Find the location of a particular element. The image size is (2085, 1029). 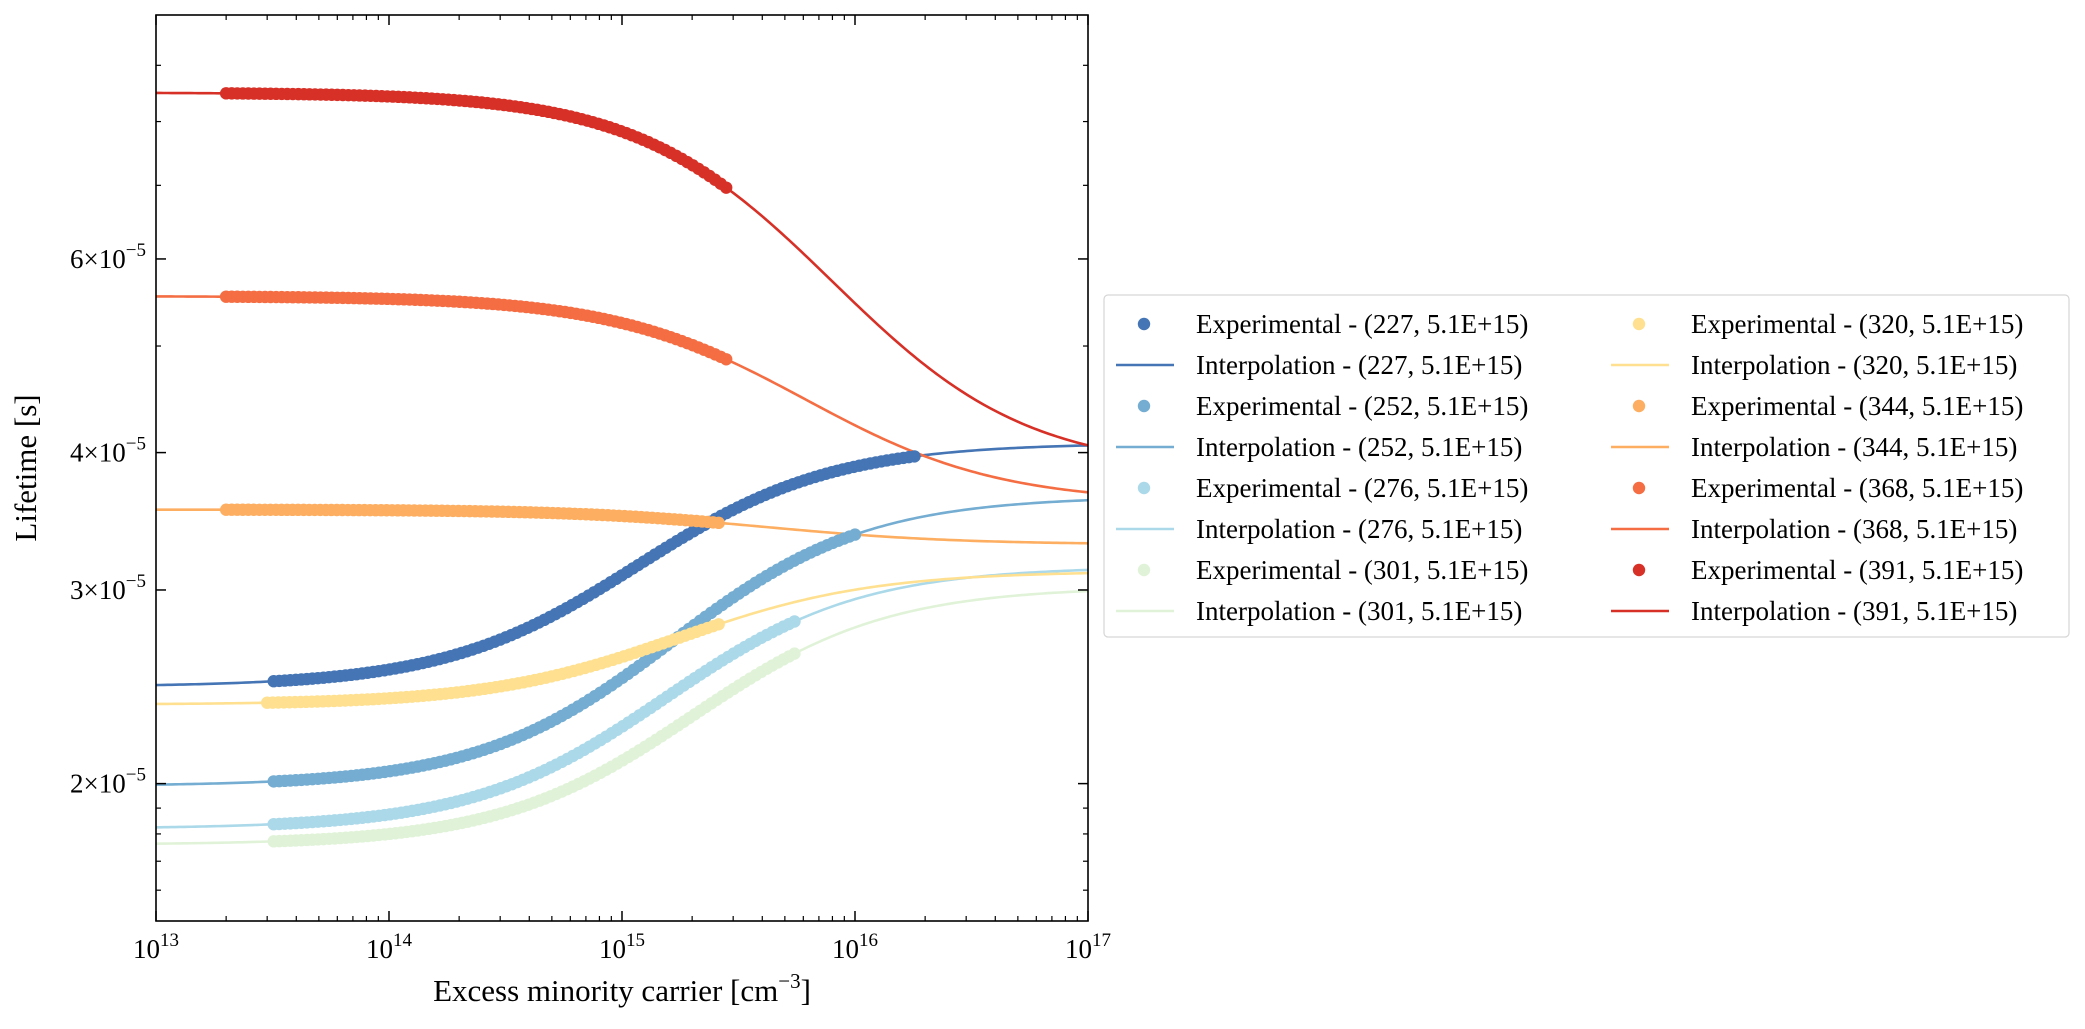

legend-label-experimental-320: Experimental - (320, 5.1E+15) is located at coordinates (1857, 324).